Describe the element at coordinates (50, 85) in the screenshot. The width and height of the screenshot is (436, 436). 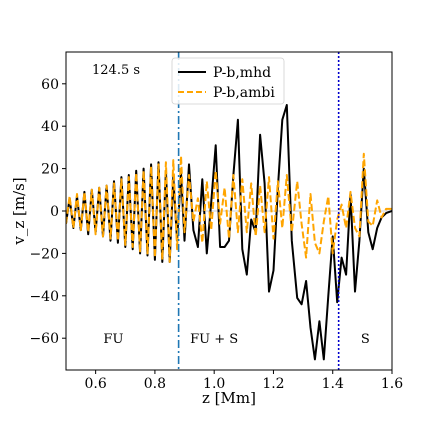
I see `y-tick-label: 60` at that location.